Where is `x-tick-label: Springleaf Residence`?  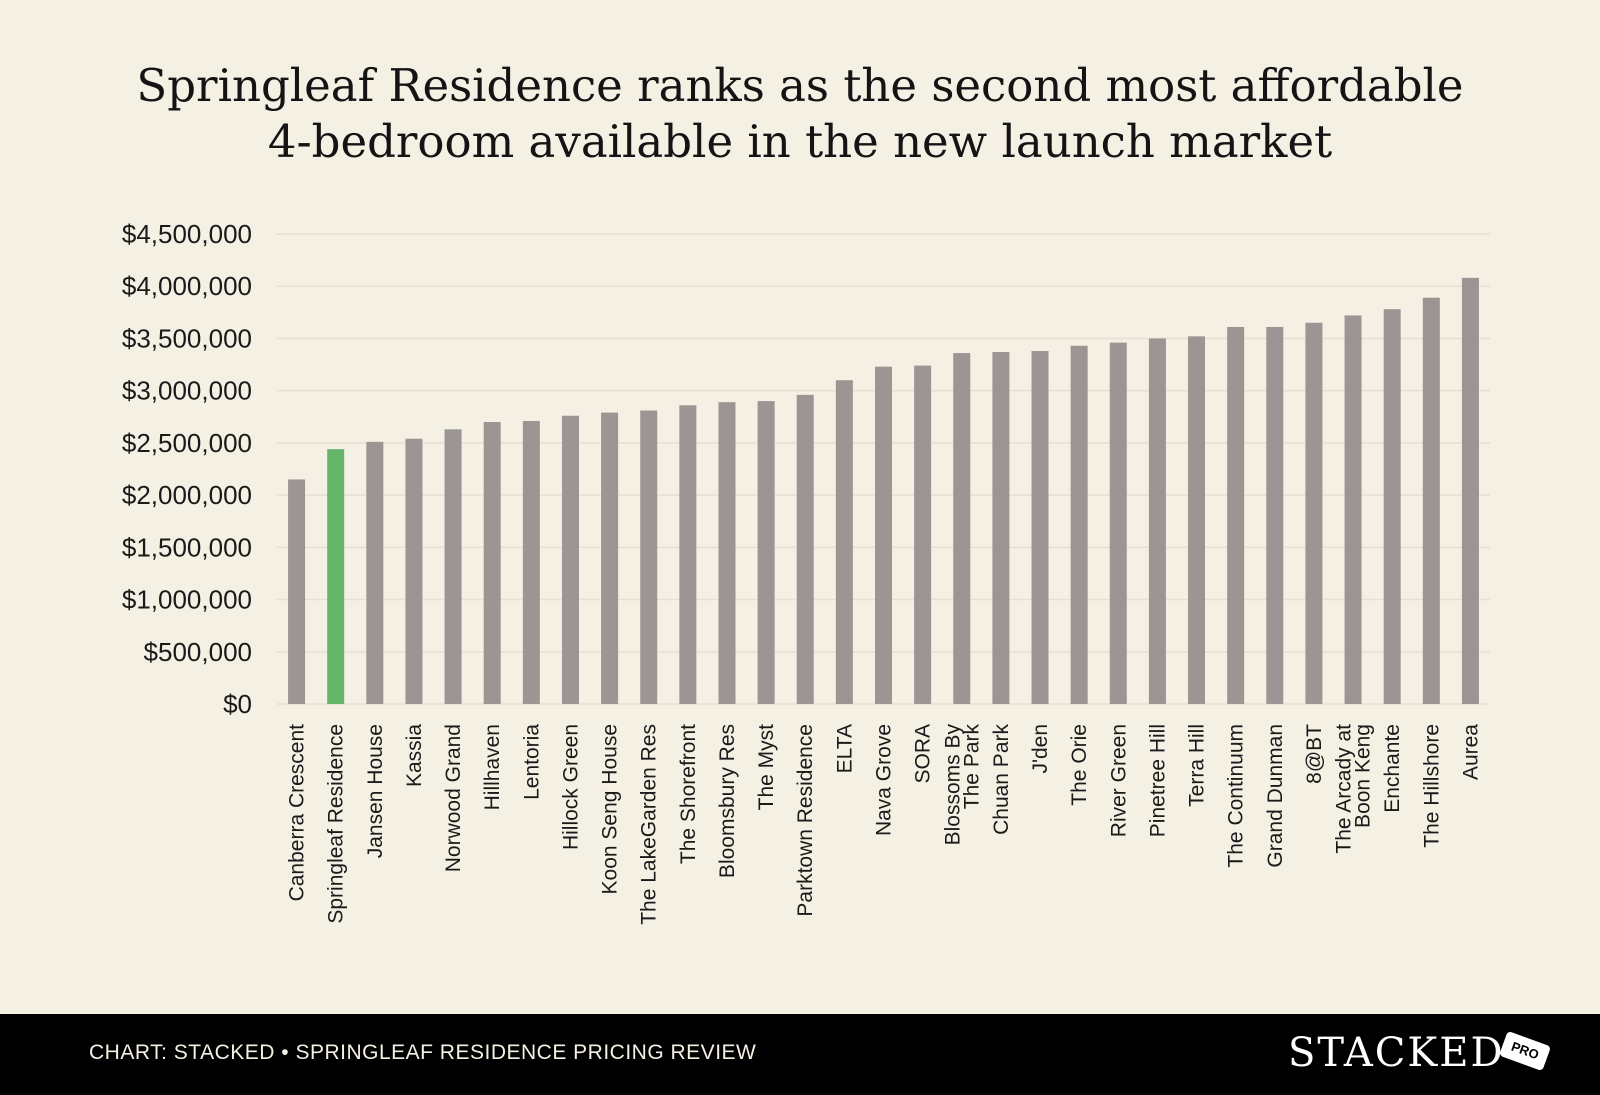 x-tick-label: Springleaf Residence is located at coordinates (336, 824).